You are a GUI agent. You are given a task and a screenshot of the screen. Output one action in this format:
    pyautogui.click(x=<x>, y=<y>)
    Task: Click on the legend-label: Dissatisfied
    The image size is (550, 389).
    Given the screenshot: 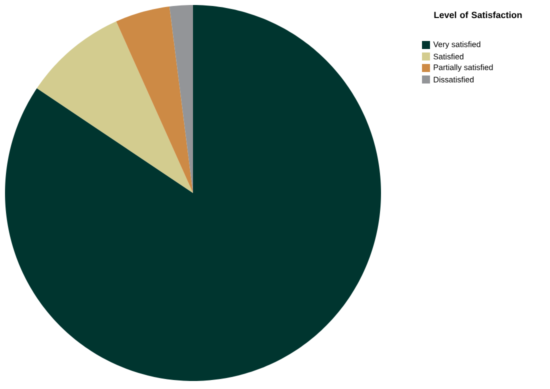 What is the action you would take?
    pyautogui.click(x=454, y=79)
    